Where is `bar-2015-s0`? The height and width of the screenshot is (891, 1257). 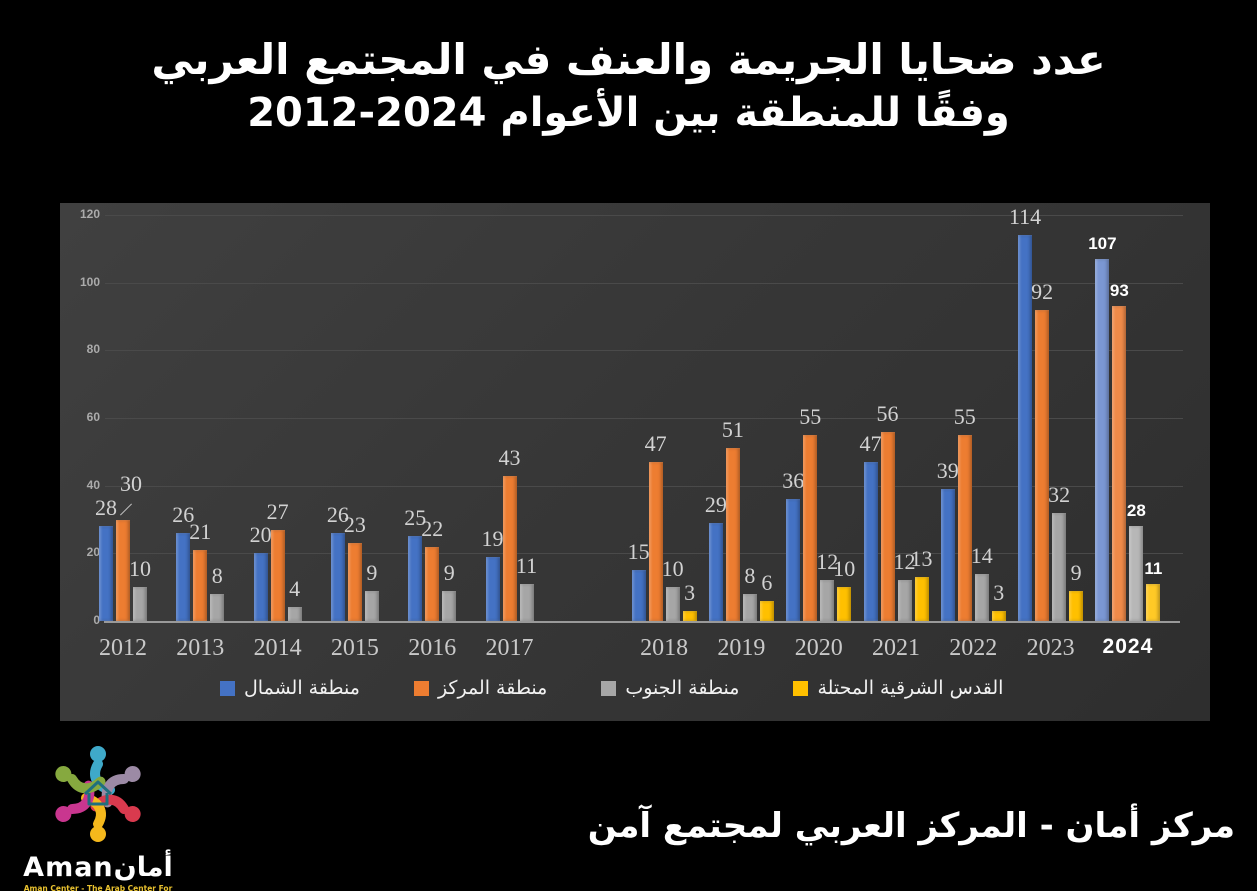 bar-2015-s0 is located at coordinates (337, 577).